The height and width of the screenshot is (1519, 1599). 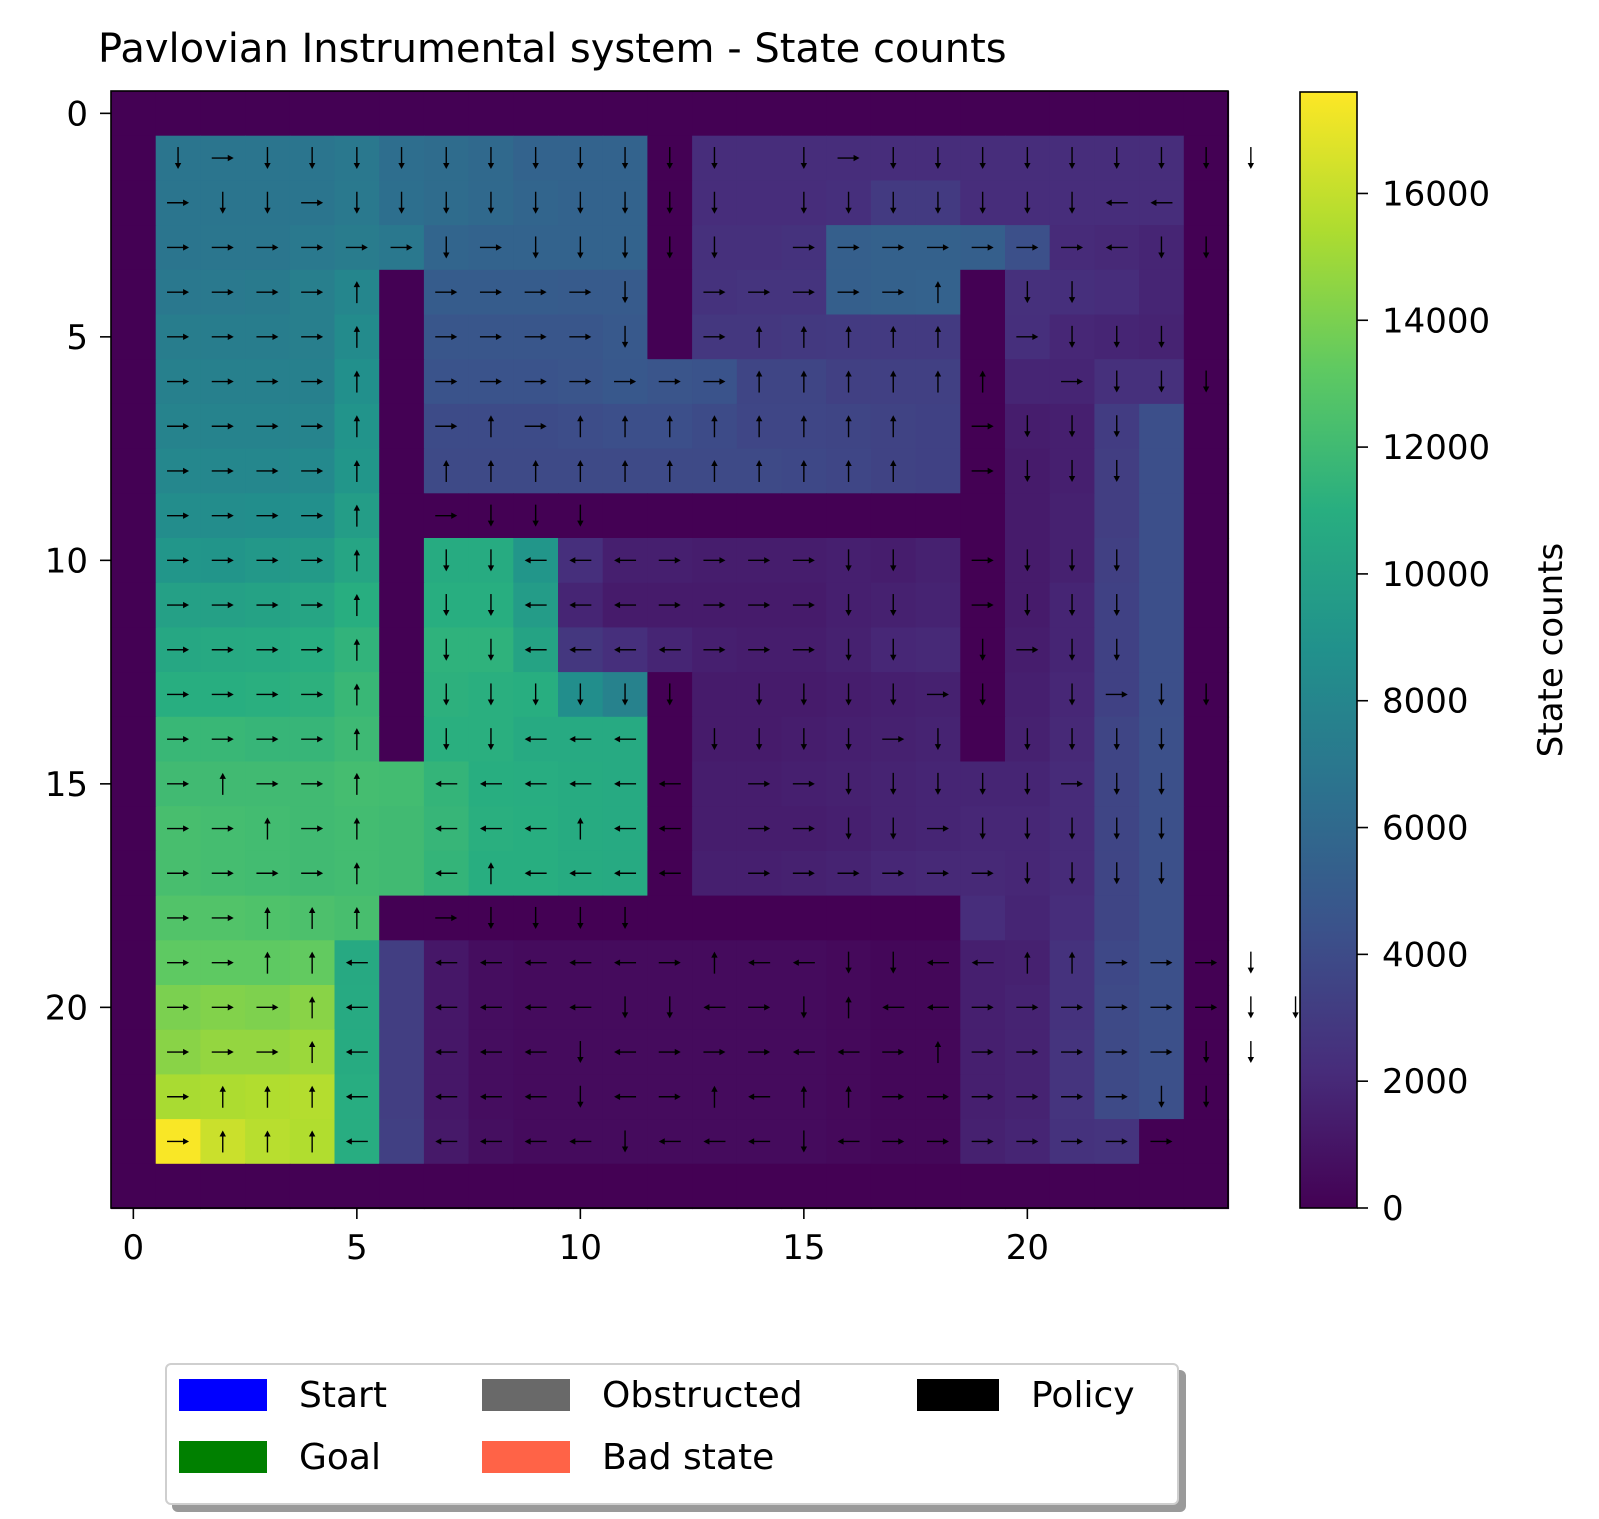 What do you see at coordinates (1551, 650) in the screenshot?
I see `colorbar-label: State counts` at bounding box center [1551, 650].